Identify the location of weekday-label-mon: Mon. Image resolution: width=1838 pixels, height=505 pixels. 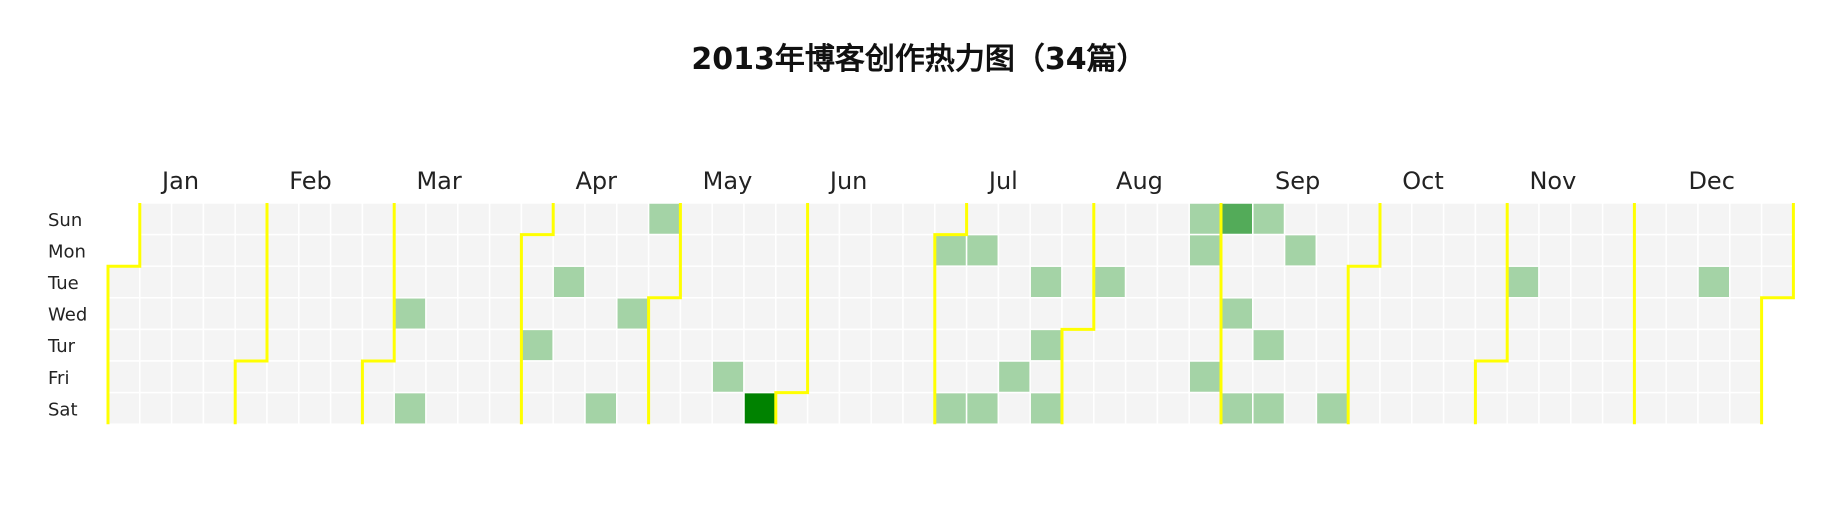
(67, 251).